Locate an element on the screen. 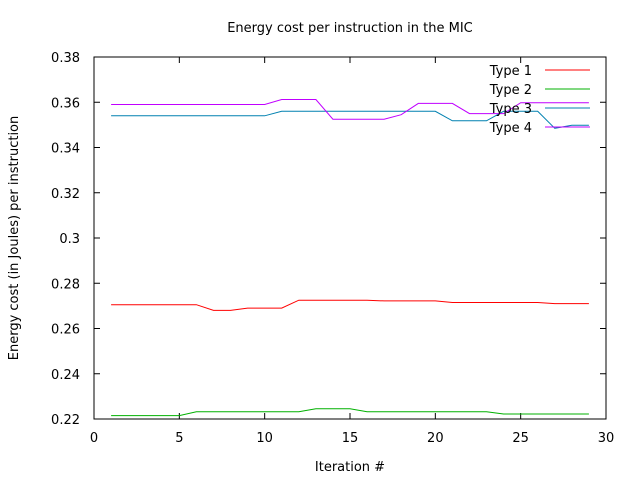 The image size is (640, 480). legend-label-3: Type 3 is located at coordinates (510, 109).